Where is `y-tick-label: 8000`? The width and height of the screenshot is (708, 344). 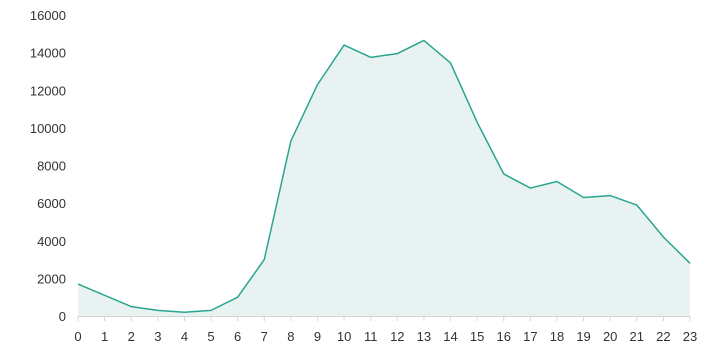 y-tick-label: 8000 is located at coordinates (51, 166).